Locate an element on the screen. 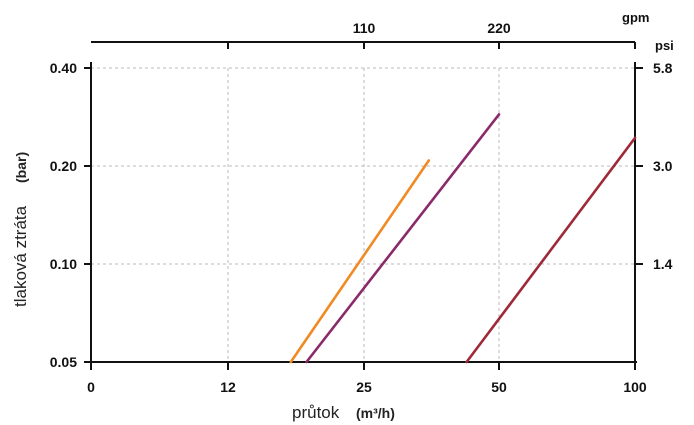  y-tick-label: 0.40 is located at coordinates (63, 68).